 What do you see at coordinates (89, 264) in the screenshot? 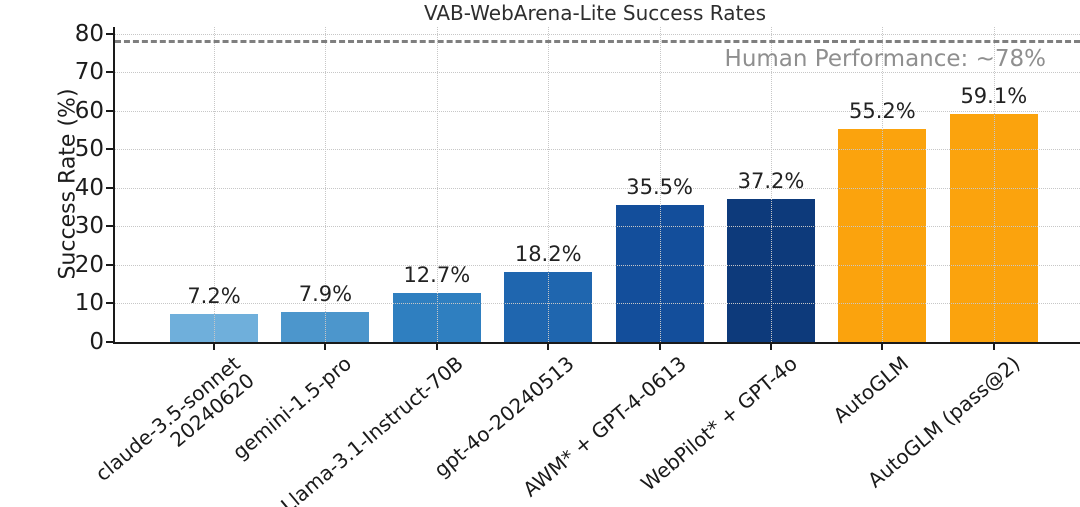
I see `y-tick-label: 20` at bounding box center [89, 264].